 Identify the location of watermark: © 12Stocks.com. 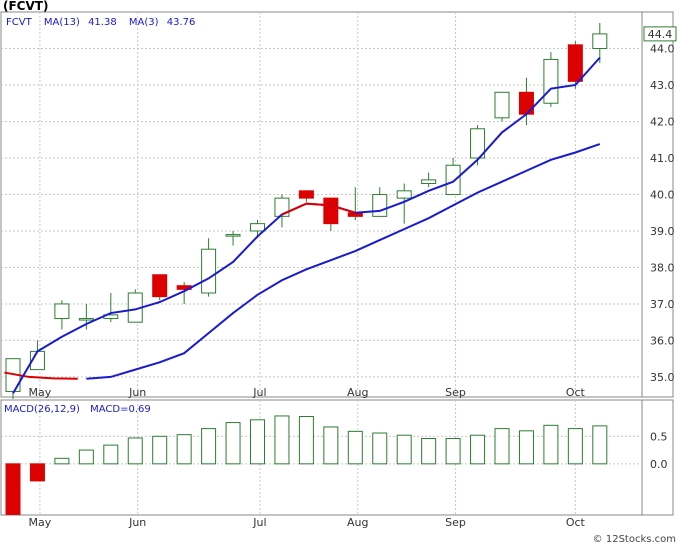
(634, 539).